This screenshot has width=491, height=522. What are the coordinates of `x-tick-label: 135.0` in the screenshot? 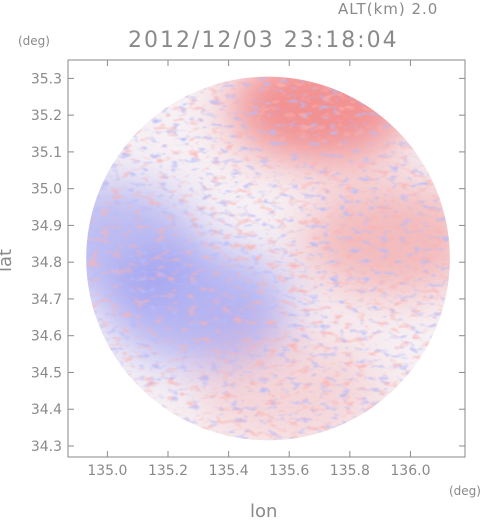 It's located at (107, 471).